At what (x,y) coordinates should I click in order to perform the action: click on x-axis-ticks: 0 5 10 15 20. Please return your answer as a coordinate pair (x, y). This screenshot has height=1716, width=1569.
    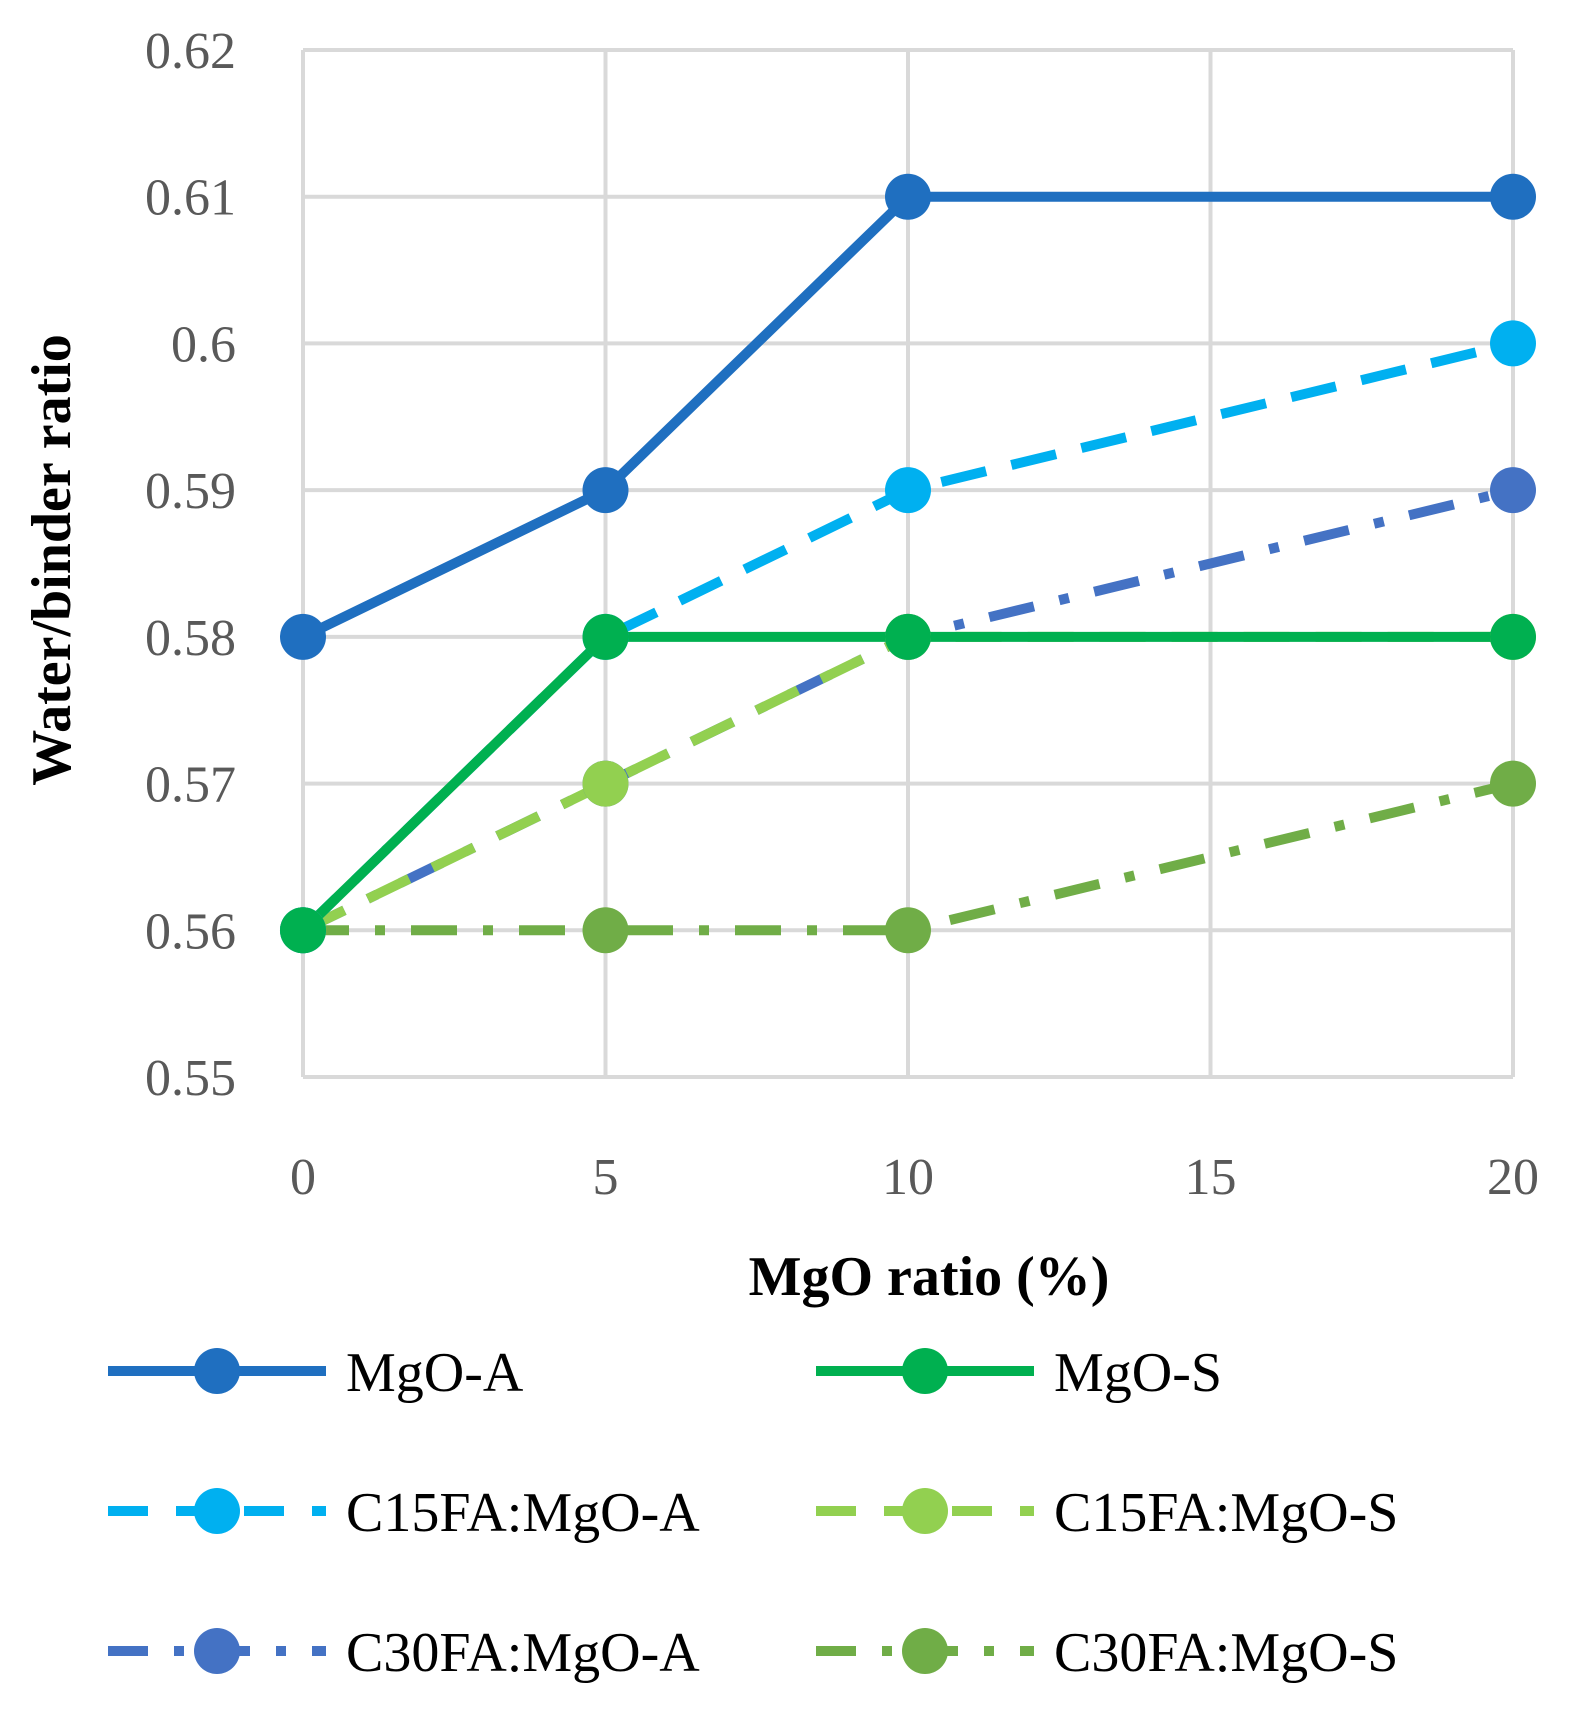
    Looking at the image, I should click on (914, 1177).